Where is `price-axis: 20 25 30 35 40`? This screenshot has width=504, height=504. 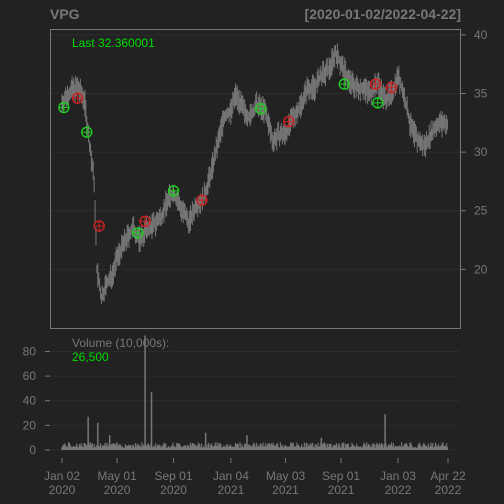 price-axis: 20 25 30 35 40 is located at coordinates (474, 152).